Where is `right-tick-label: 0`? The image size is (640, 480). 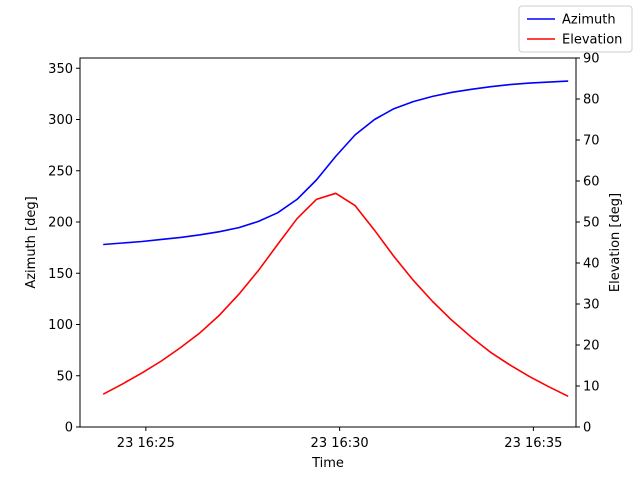 right-tick-label: 0 is located at coordinates (587, 428).